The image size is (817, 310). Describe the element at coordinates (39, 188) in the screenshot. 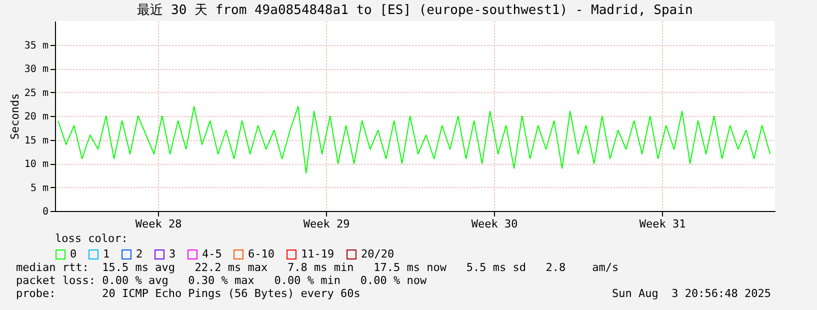

I see `y-tick-label: 5 m` at that location.